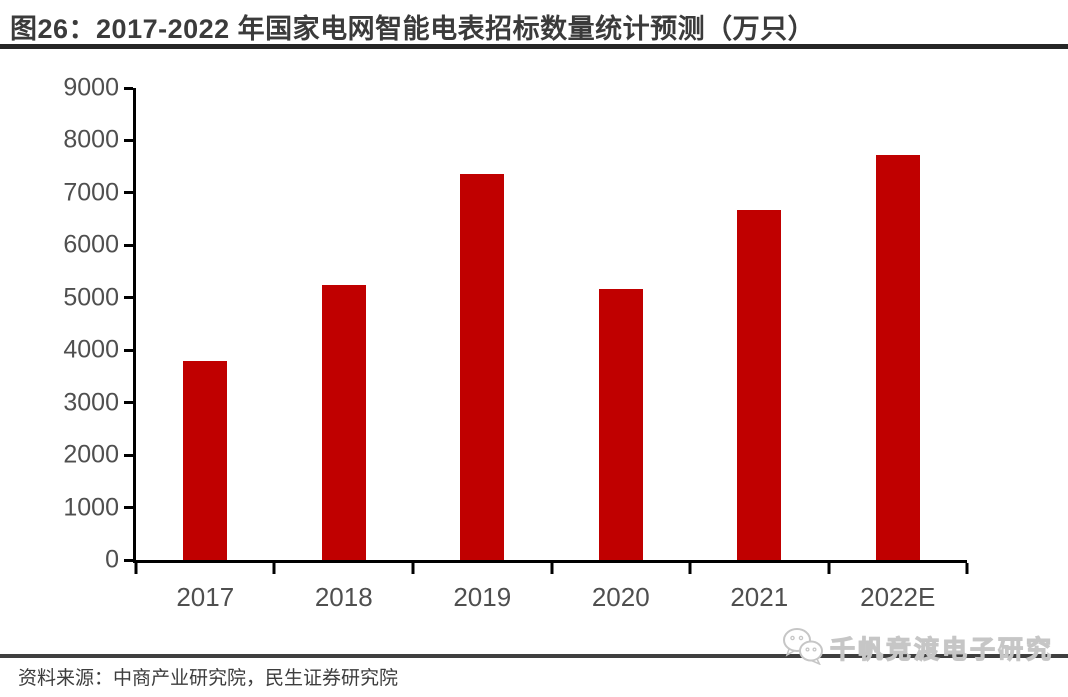  I want to click on x-tick-label: 2022E, so click(898, 597).